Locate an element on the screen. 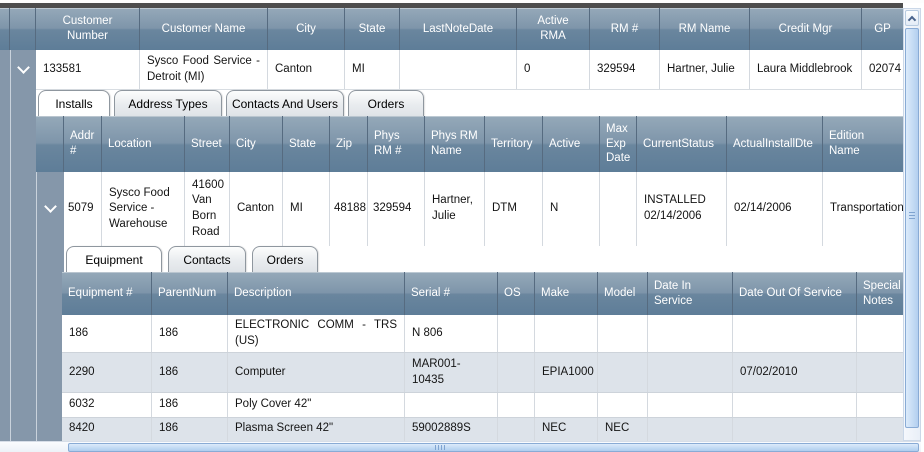 This screenshot has height=452, width=924. cell-active: N is located at coordinates (571, 209).